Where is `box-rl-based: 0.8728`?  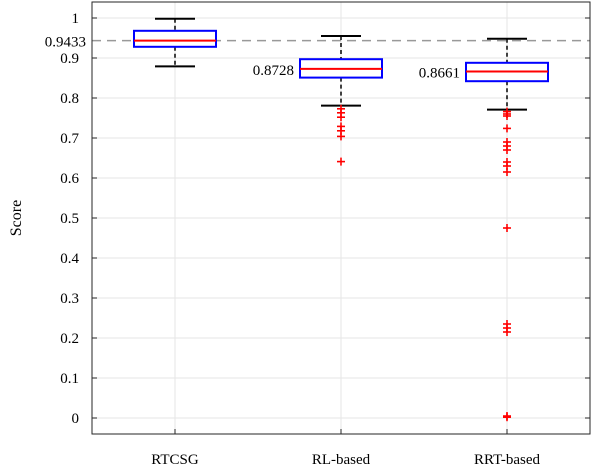 box-rl-based: 0.8728 is located at coordinates (318, 100).